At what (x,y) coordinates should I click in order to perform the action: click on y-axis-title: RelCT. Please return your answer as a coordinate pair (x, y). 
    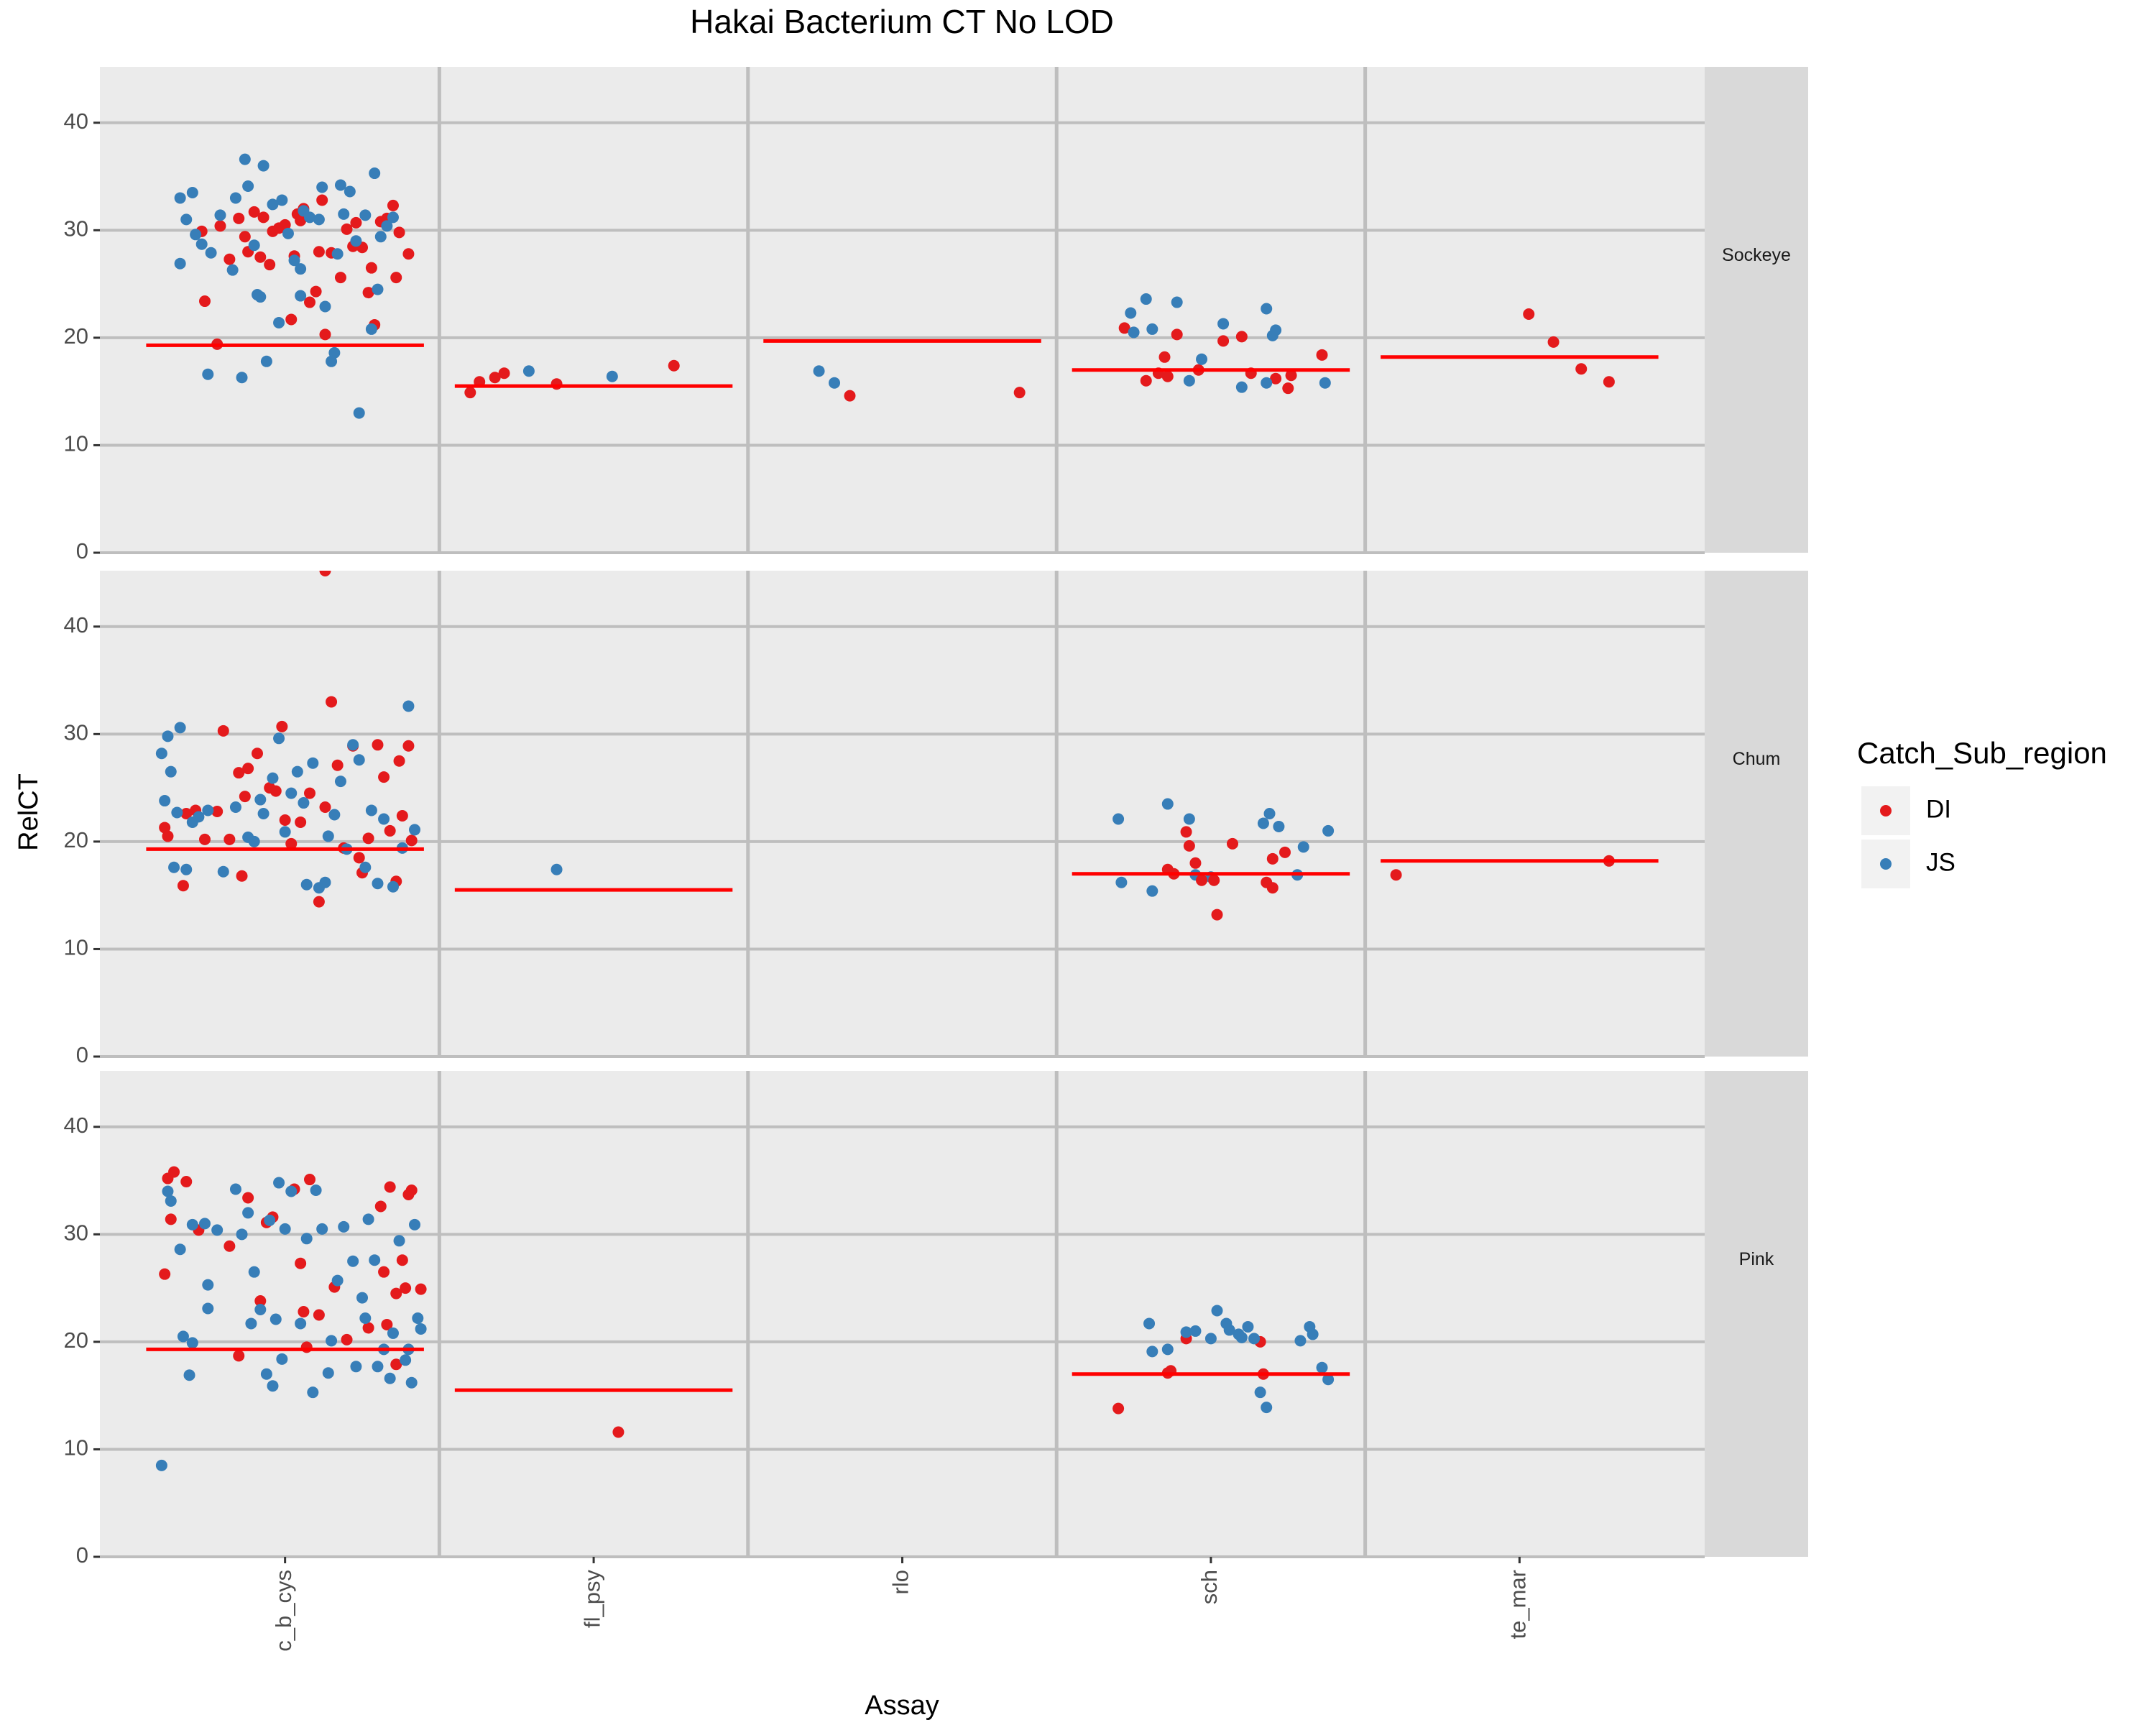
    Looking at the image, I should click on (29, 812).